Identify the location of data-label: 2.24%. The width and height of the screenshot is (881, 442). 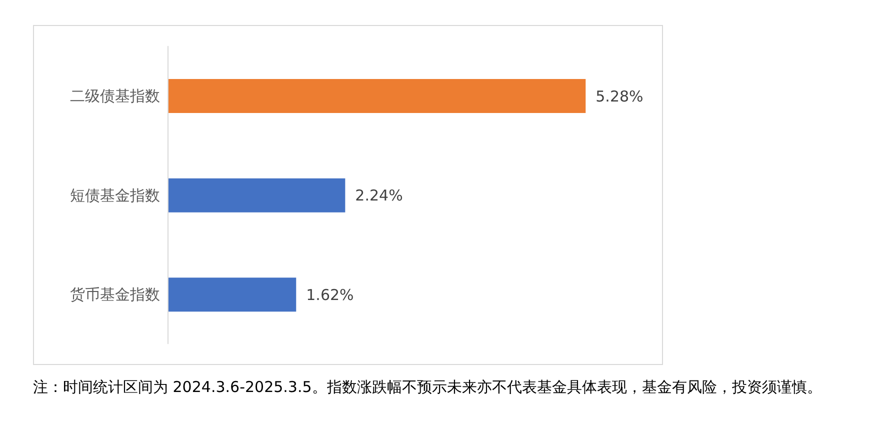
(379, 195).